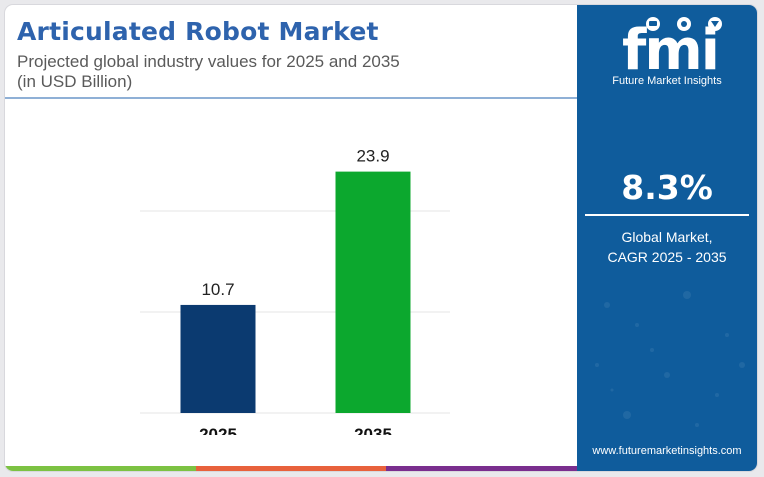  What do you see at coordinates (291, 98) in the screenshot?
I see `header-divider` at bounding box center [291, 98].